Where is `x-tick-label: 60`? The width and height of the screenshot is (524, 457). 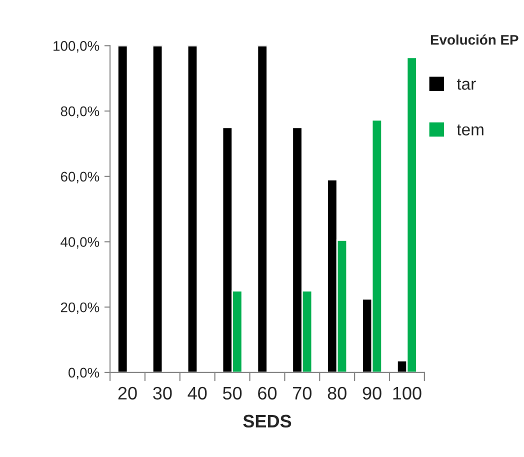
x-tick-label: 60 is located at coordinates (267, 393).